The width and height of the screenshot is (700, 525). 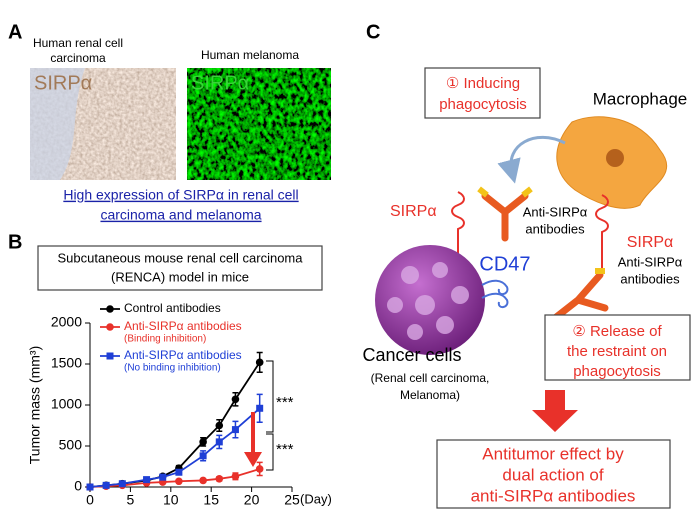 What do you see at coordinates (15, 32) in the screenshot?
I see `panel-label: A` at bounding box center [15, 32].